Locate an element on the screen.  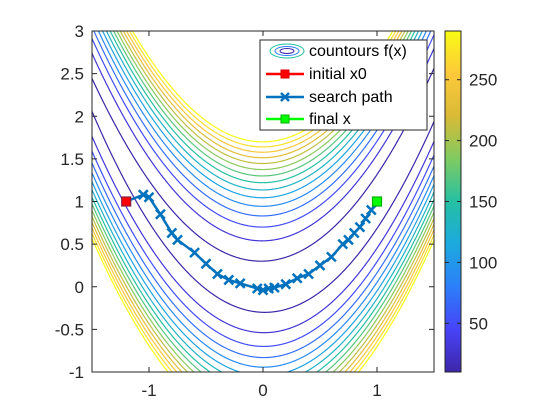
y-tick-label: 3 is located at coordinates (79, 31).